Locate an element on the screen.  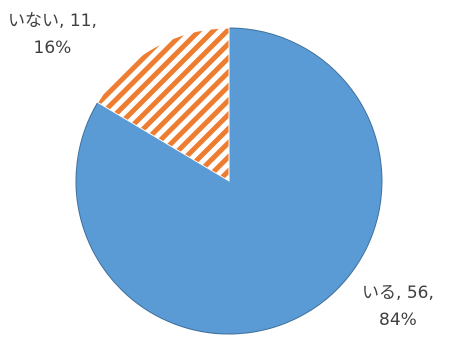
data-label-inai: いない, 11, 16% is located at coordinates (52, 34).